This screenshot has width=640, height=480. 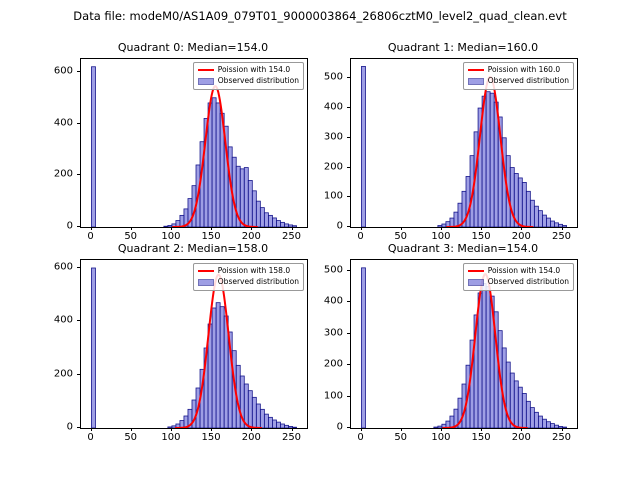 What do you see at coordinates (254, 270) in the screenshot?
I see `legend-label-poisson: Poission with 158.0` at bounding box center [254, 270].